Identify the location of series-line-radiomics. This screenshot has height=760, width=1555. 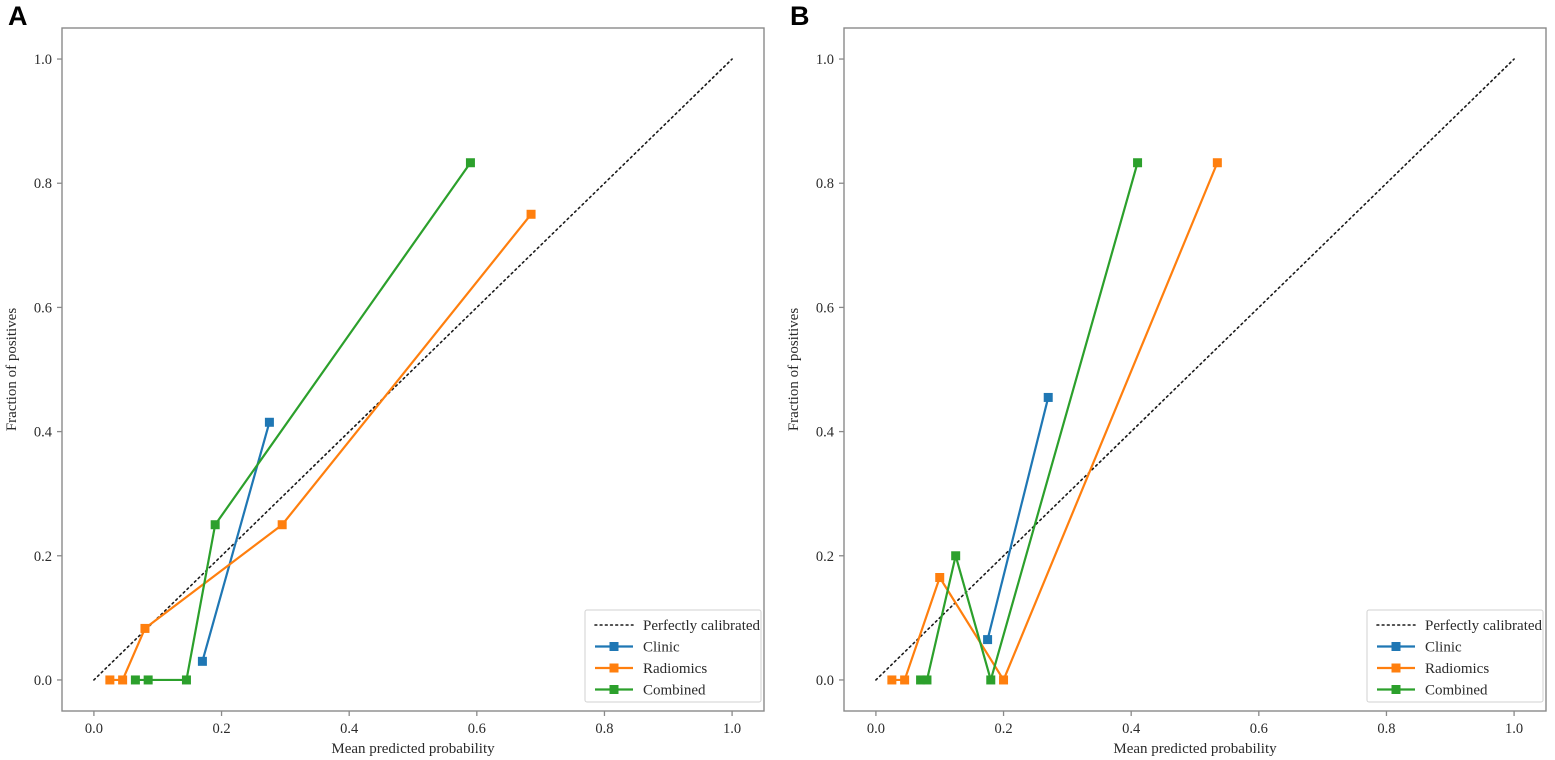
(1055, 422).